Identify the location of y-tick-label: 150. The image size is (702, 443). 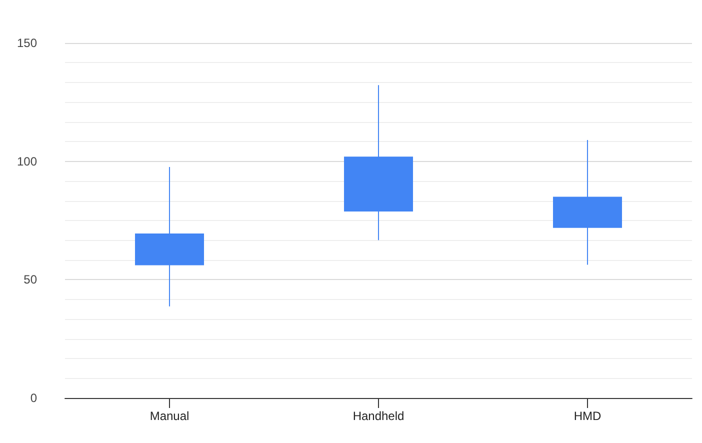
(27, 43).